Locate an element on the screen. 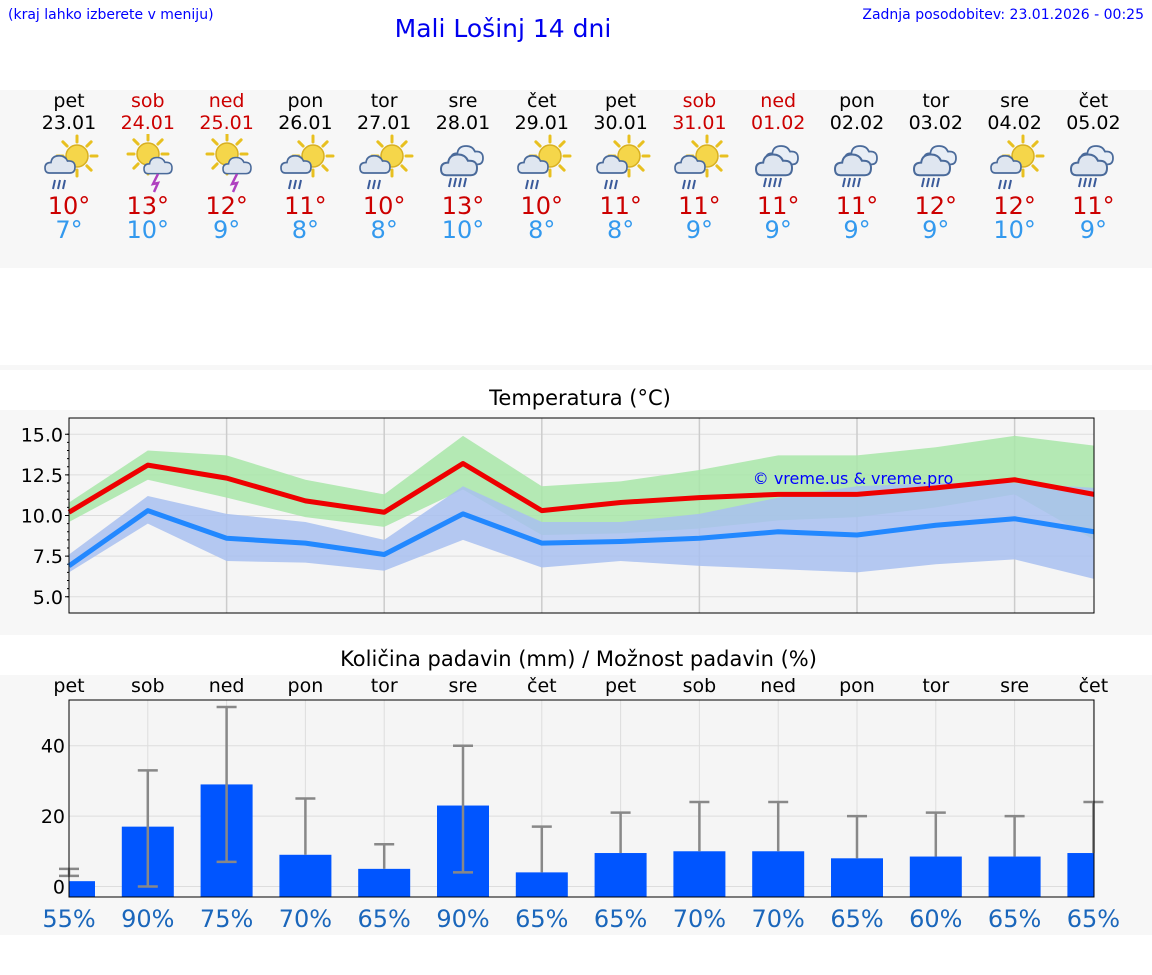 This screenshot has width=1152, height=975. day-column: sre 28.01 13° 10° is located at coordinates (463, 167).